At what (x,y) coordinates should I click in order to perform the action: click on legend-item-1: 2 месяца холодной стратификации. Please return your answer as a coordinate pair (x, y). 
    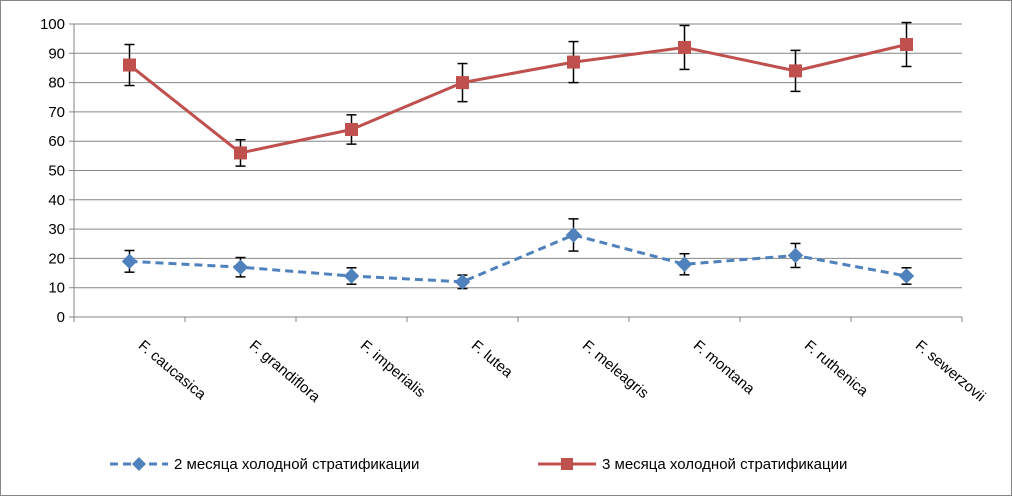
    Looking at the image, I should click on (264, 464).